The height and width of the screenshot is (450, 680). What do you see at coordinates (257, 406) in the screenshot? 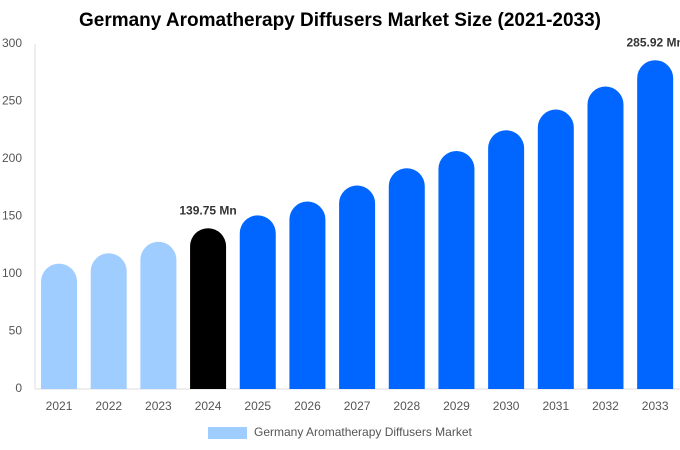
I see `x-tick-label: 2025` at bounding box center [257, 406].